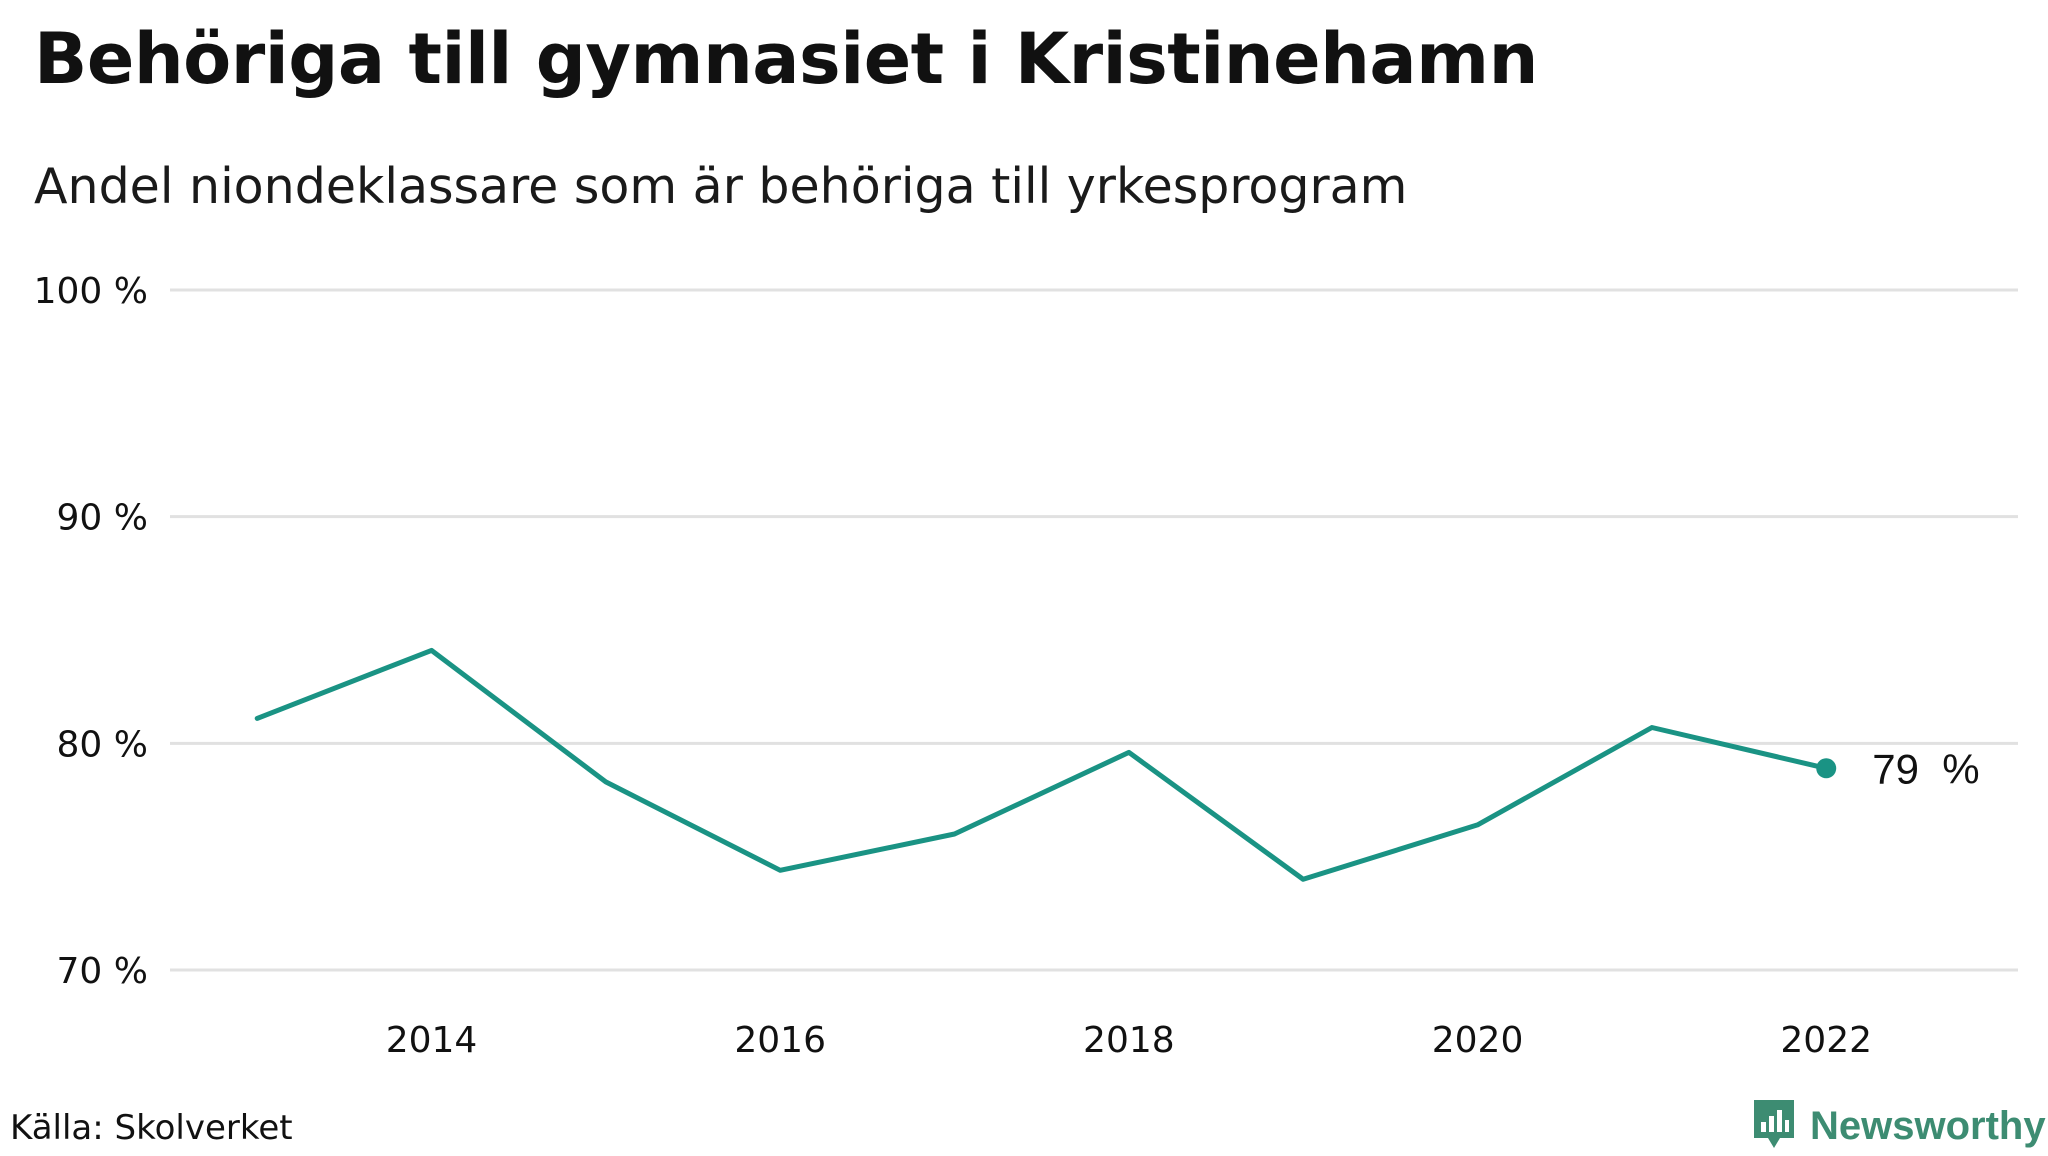 The width and height of the screenshot is (2048, 1156). Describe the element at coordinates (1925, 768) in the screenshot. I see `end-value-label: 79 %` at that location.